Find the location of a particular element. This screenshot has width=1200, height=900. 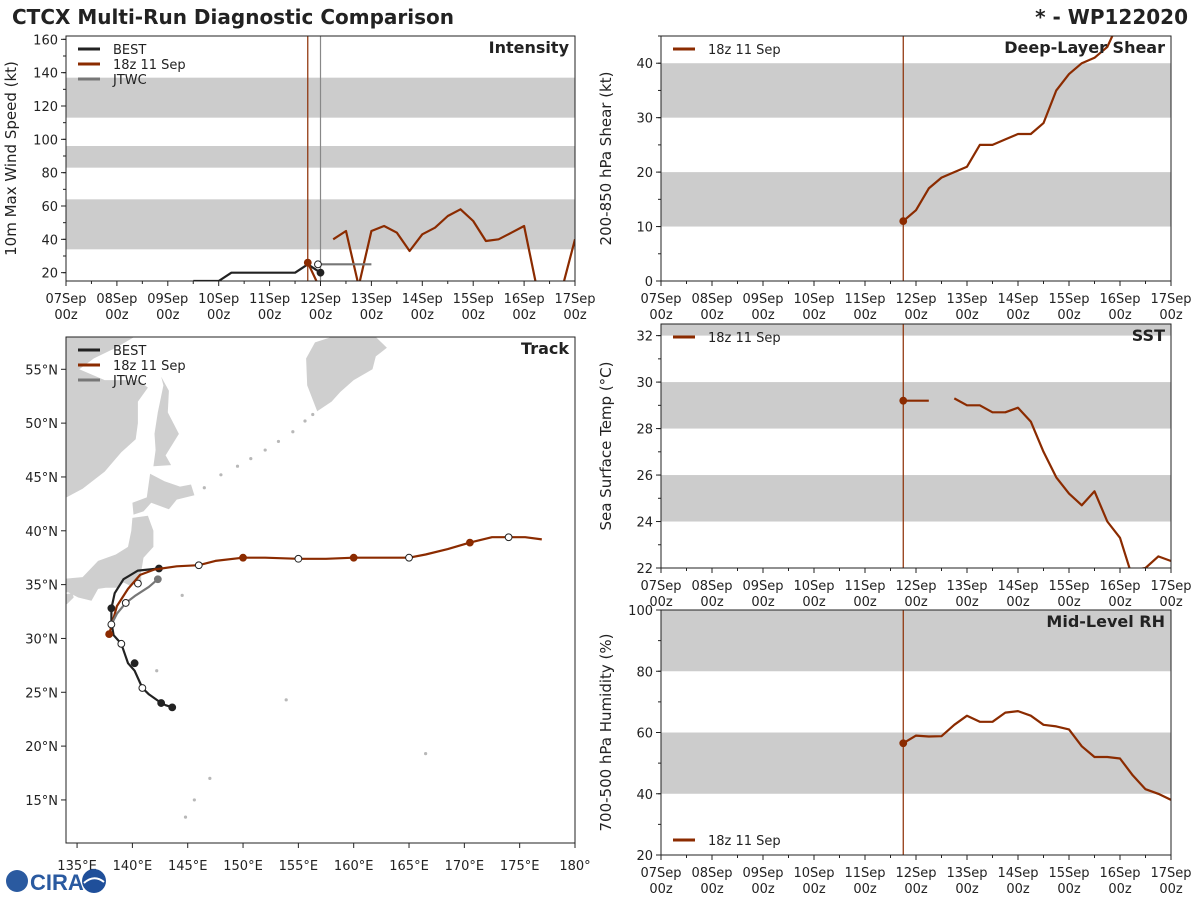

x-tick-date: 10Sep is located at coordinates (218, 299).